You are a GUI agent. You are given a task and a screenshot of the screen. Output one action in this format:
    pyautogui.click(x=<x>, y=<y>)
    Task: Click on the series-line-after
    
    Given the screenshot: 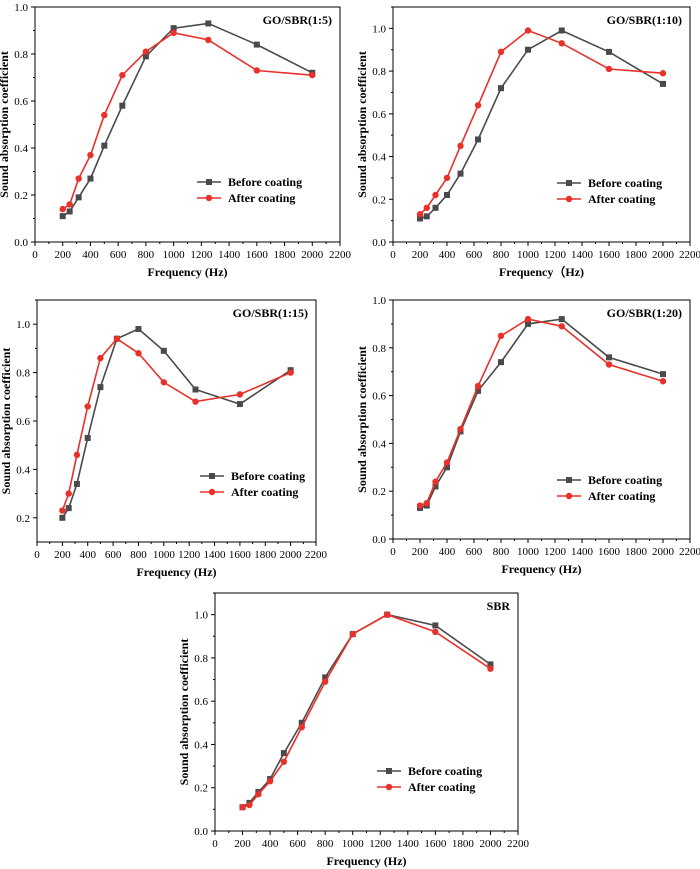 What is the action you would take?
    pyautogui.click(x=366, y=710)
    